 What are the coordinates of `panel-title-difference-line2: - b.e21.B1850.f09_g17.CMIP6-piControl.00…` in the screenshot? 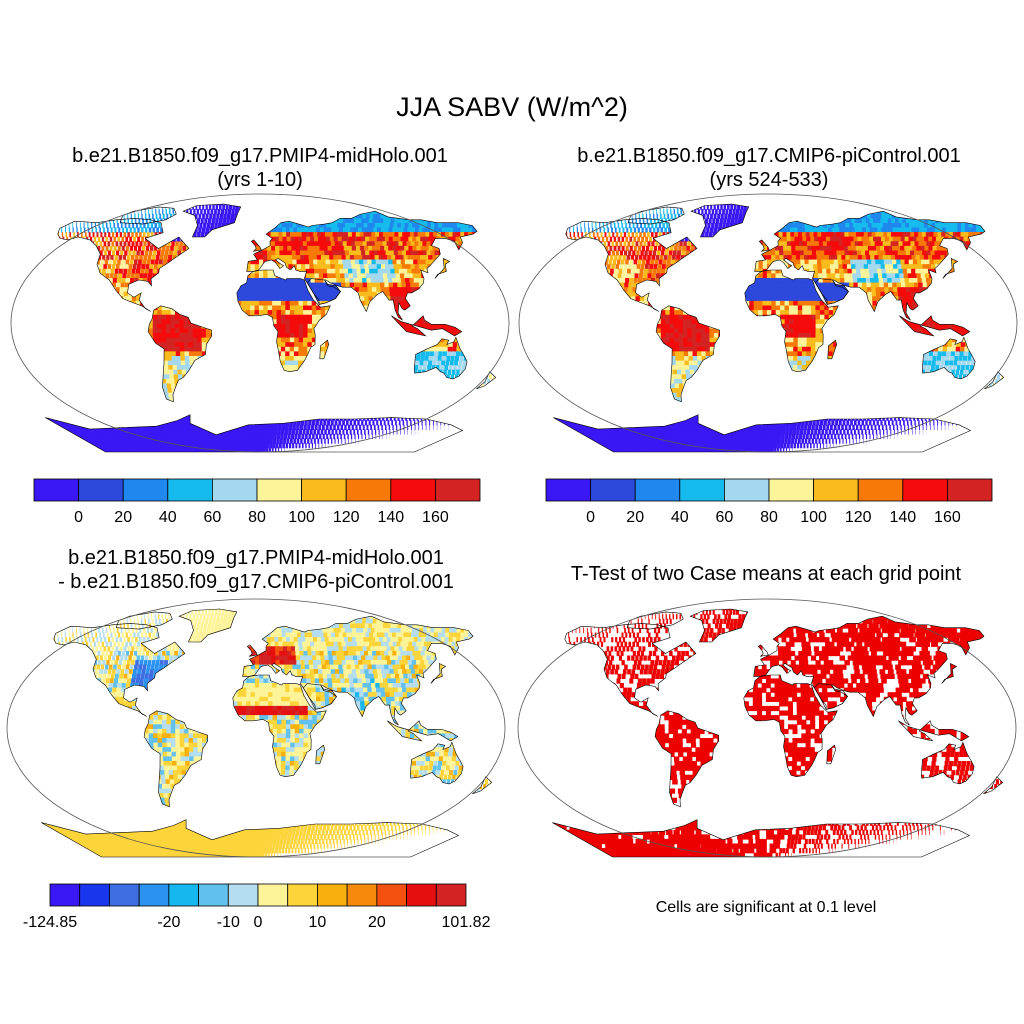 It's located at (256, 582).